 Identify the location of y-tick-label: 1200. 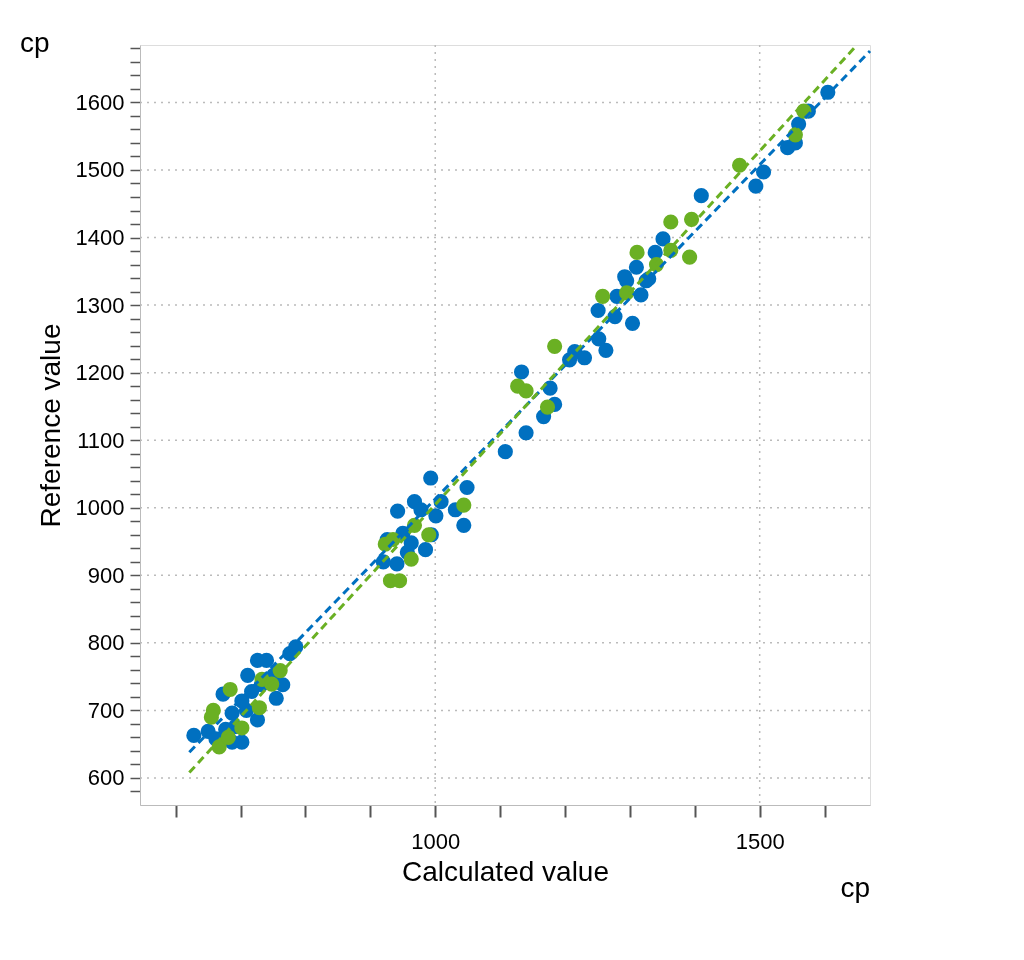
(100, 373).